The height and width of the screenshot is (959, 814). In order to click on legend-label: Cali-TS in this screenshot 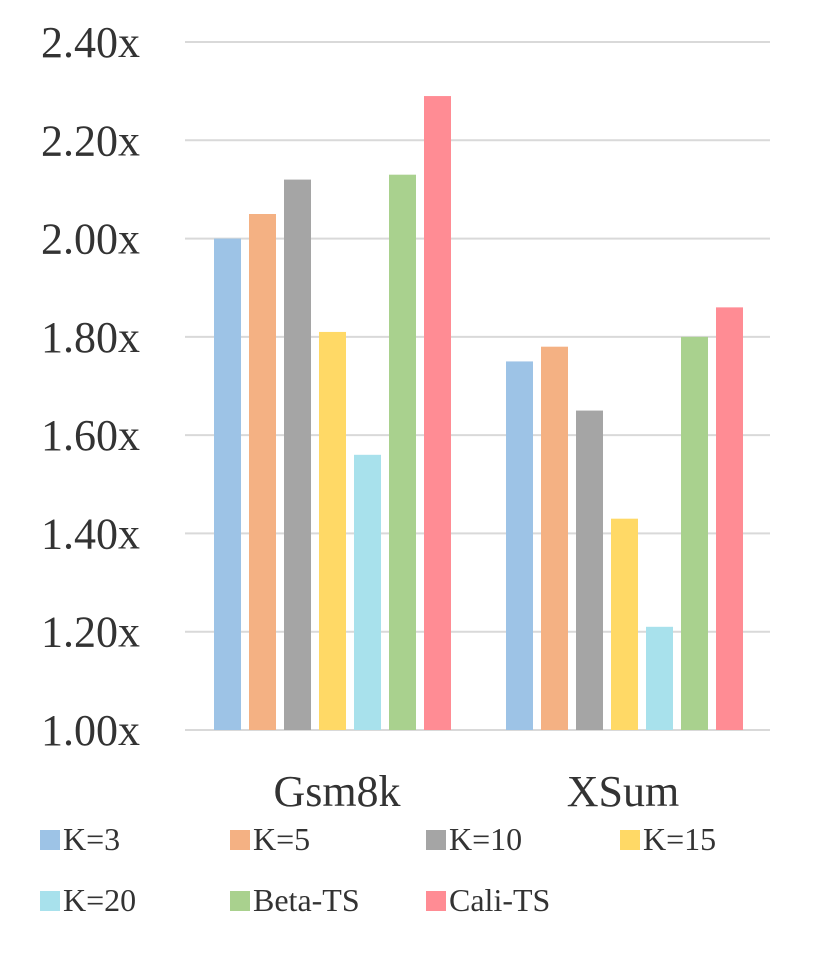, I will do `click(499, 900)`.